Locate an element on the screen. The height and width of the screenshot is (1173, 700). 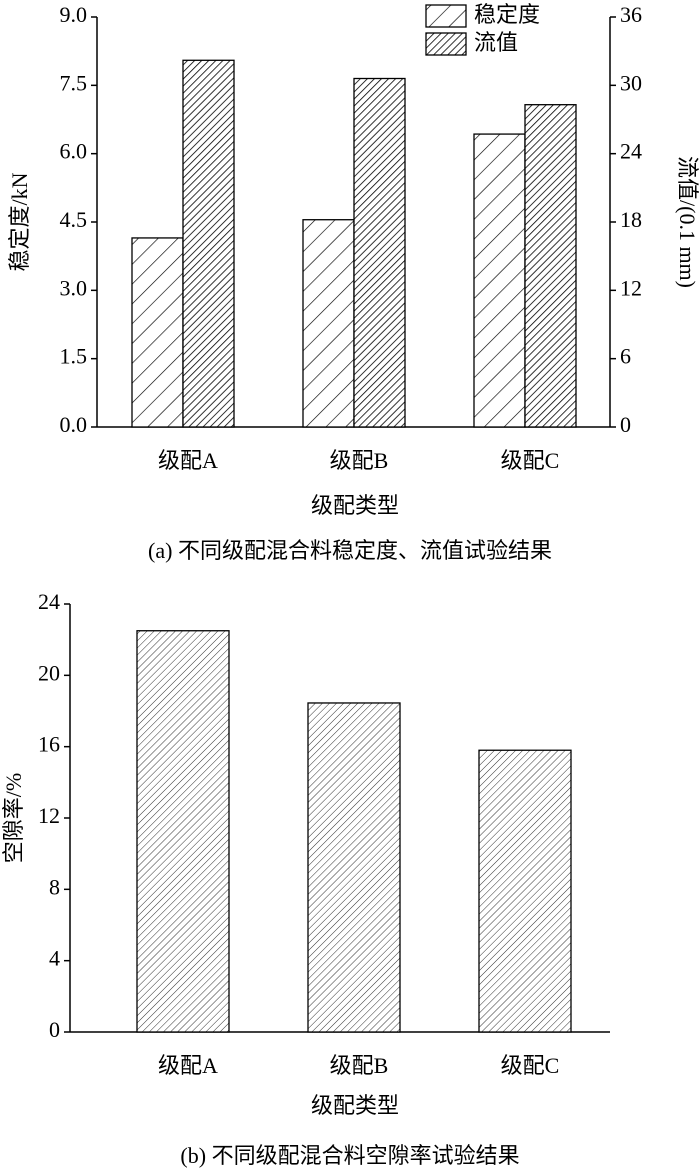
y-tick-label: 3.0 is located at coordinates (74, 287).